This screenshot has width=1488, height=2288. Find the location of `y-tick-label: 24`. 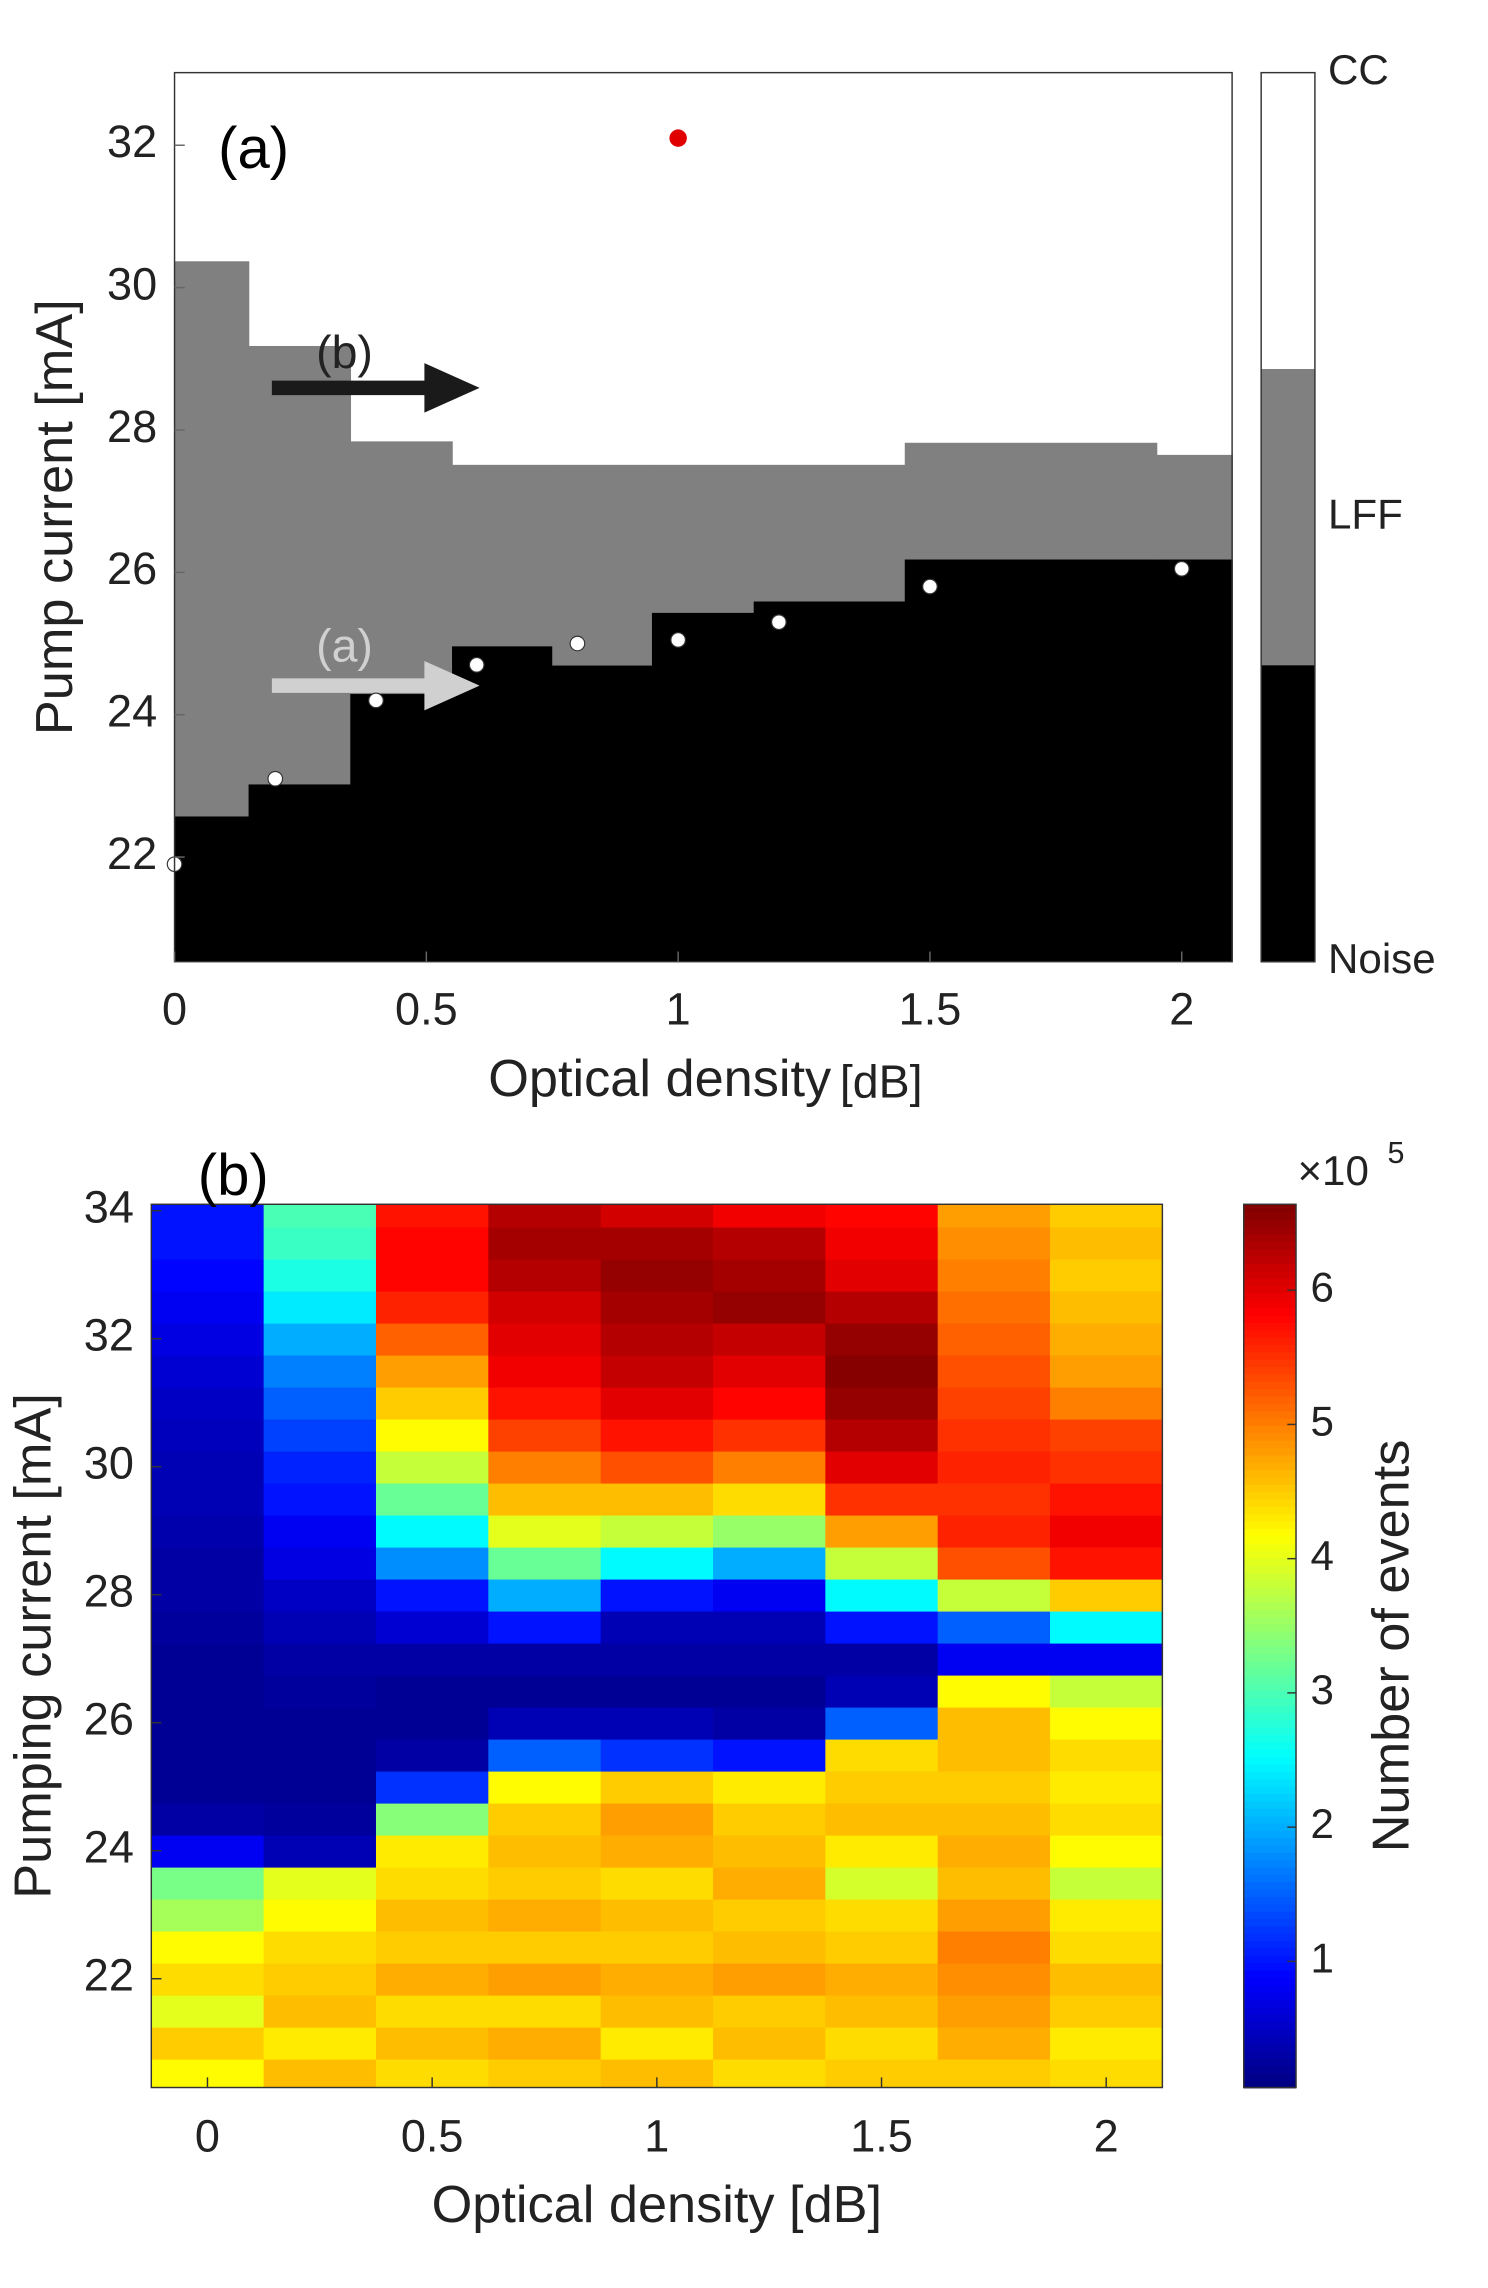

y-tick-label: 24 is located at coordinates (109, 1847).